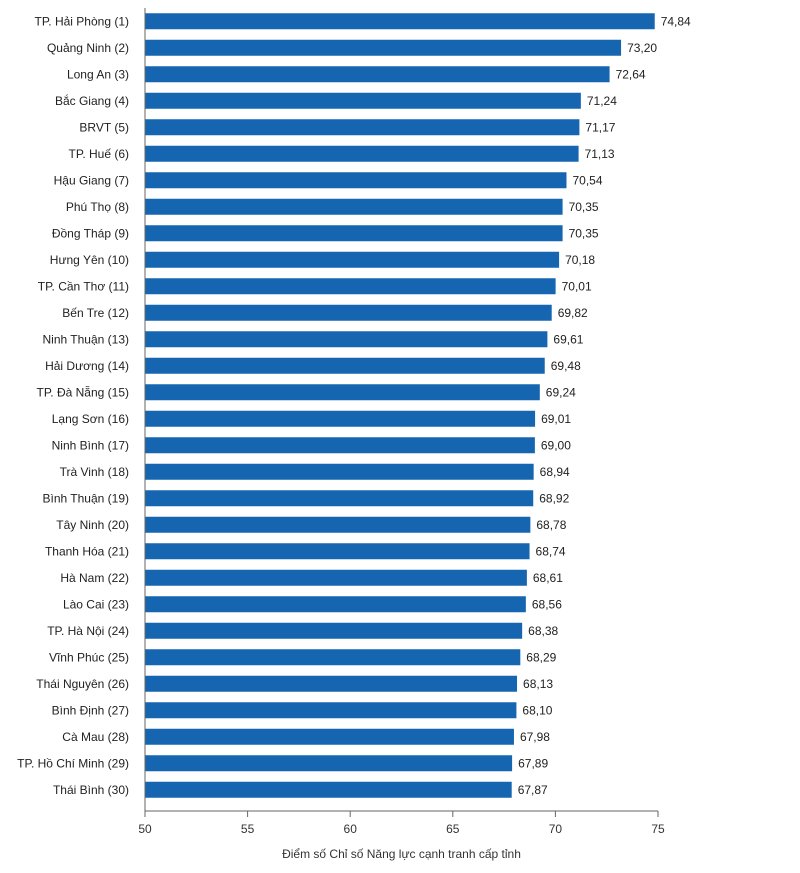 The height and width of the screenshot is (873, 800). Describe the element at coordinates (551, 525) in the screenshot. I see `value-label: 68,78` at that location.